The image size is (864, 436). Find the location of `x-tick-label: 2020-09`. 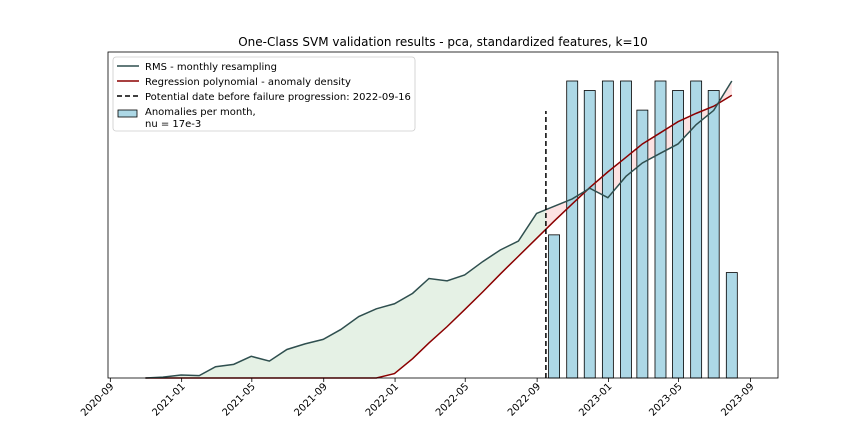

x-tick-label: 2020-09 is located at coordinates (97, 399).